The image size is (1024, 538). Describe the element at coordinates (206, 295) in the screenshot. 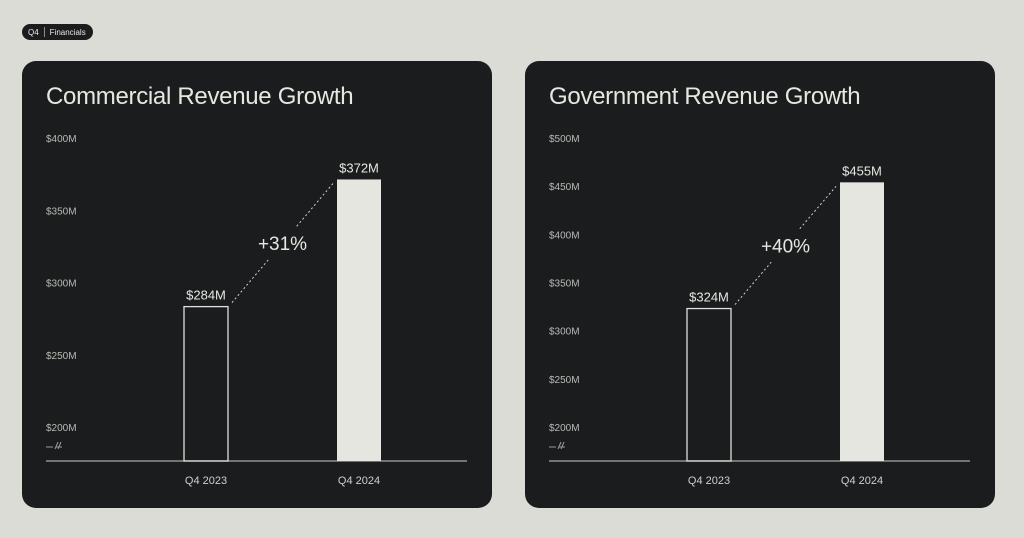

I see `bar-value-label: $284M` at that location.